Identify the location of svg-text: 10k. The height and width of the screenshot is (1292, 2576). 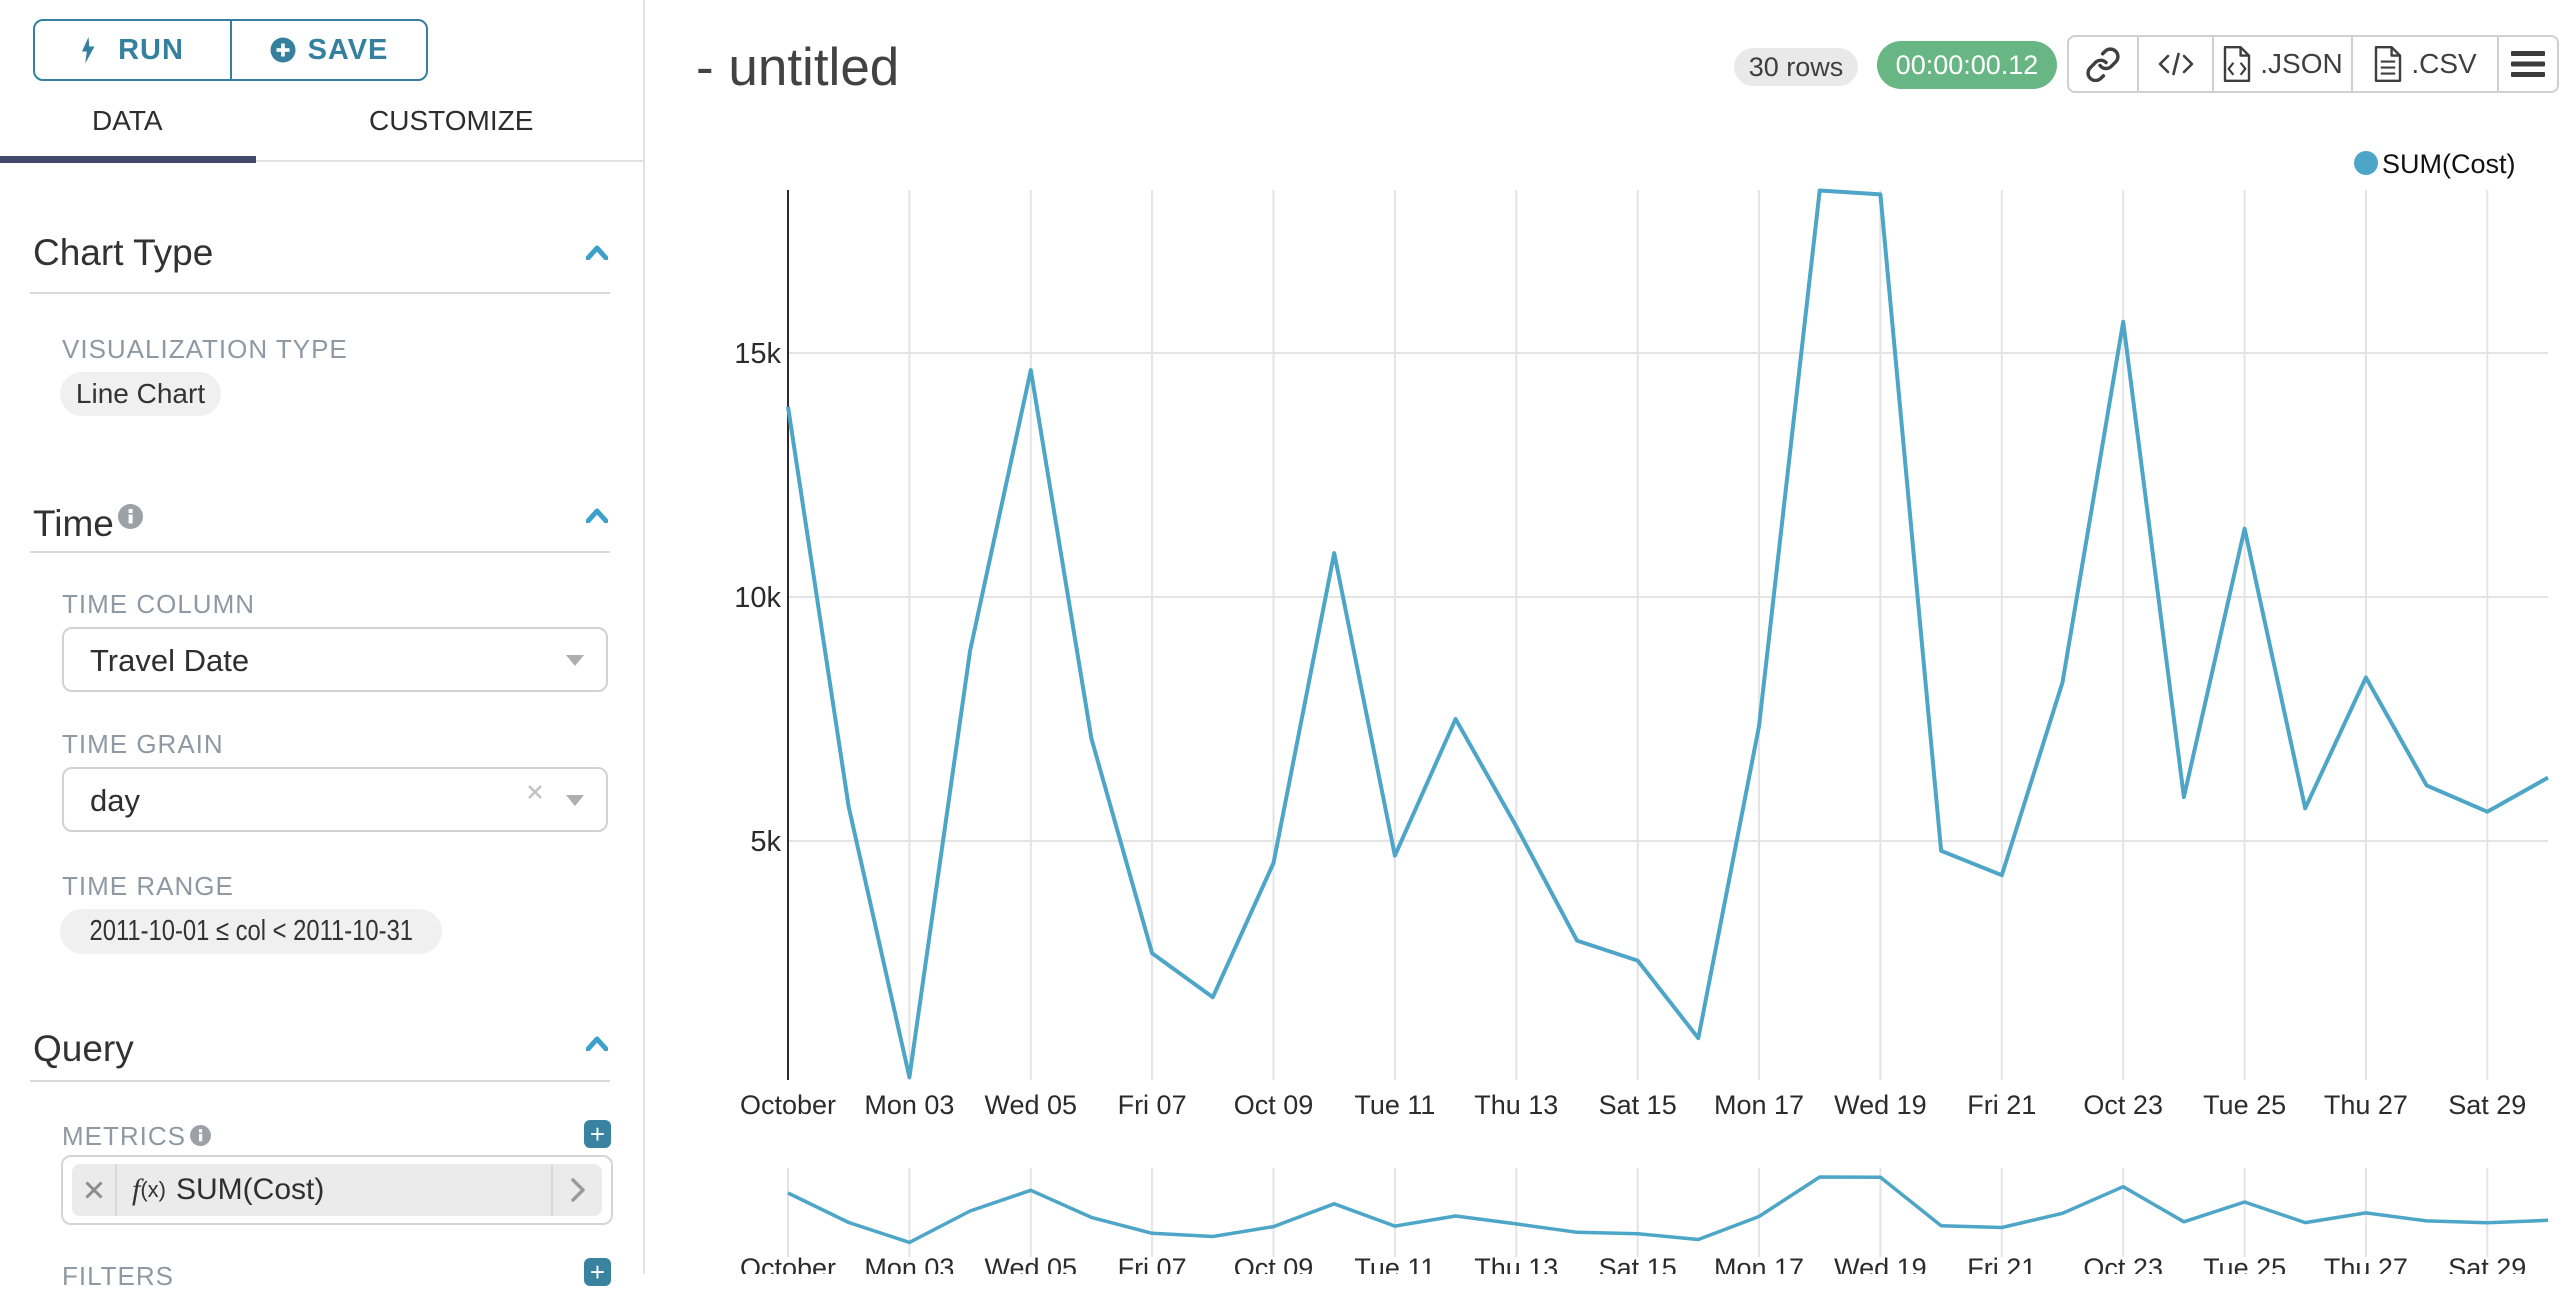
(757, 598).